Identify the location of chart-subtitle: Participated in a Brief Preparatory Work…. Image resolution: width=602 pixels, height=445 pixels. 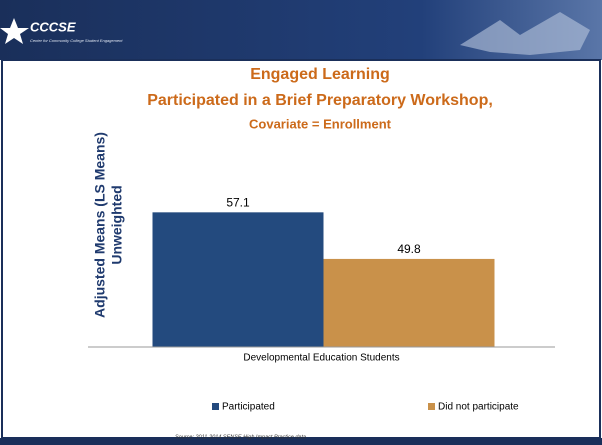
(320, 100).